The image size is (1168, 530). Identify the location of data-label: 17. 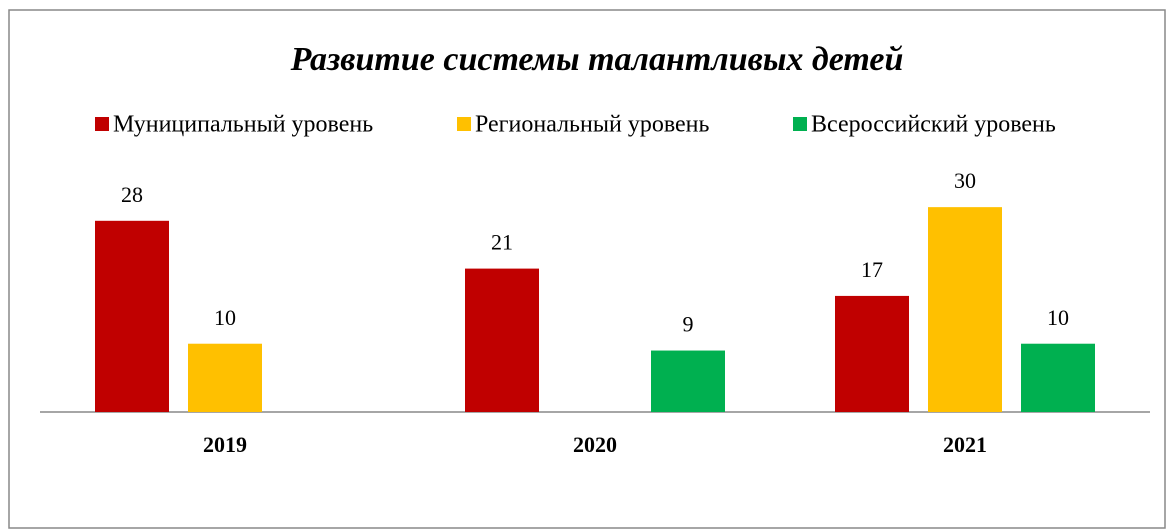
(872, 269).